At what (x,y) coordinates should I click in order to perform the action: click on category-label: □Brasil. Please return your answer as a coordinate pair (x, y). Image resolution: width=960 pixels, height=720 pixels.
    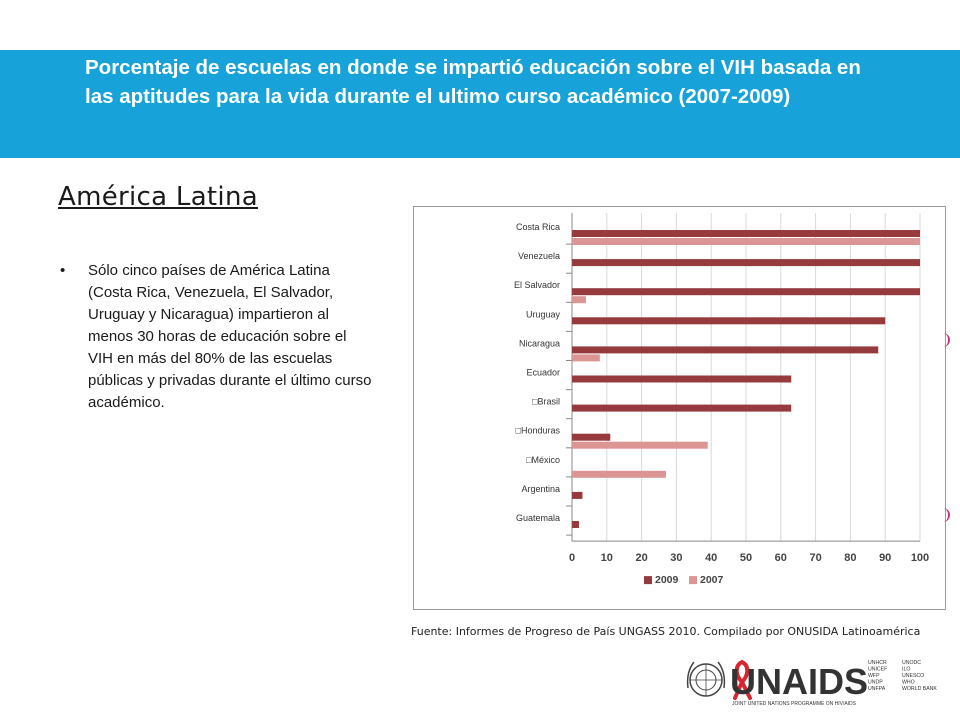
    Looking at the image, I should click on (546, 402).